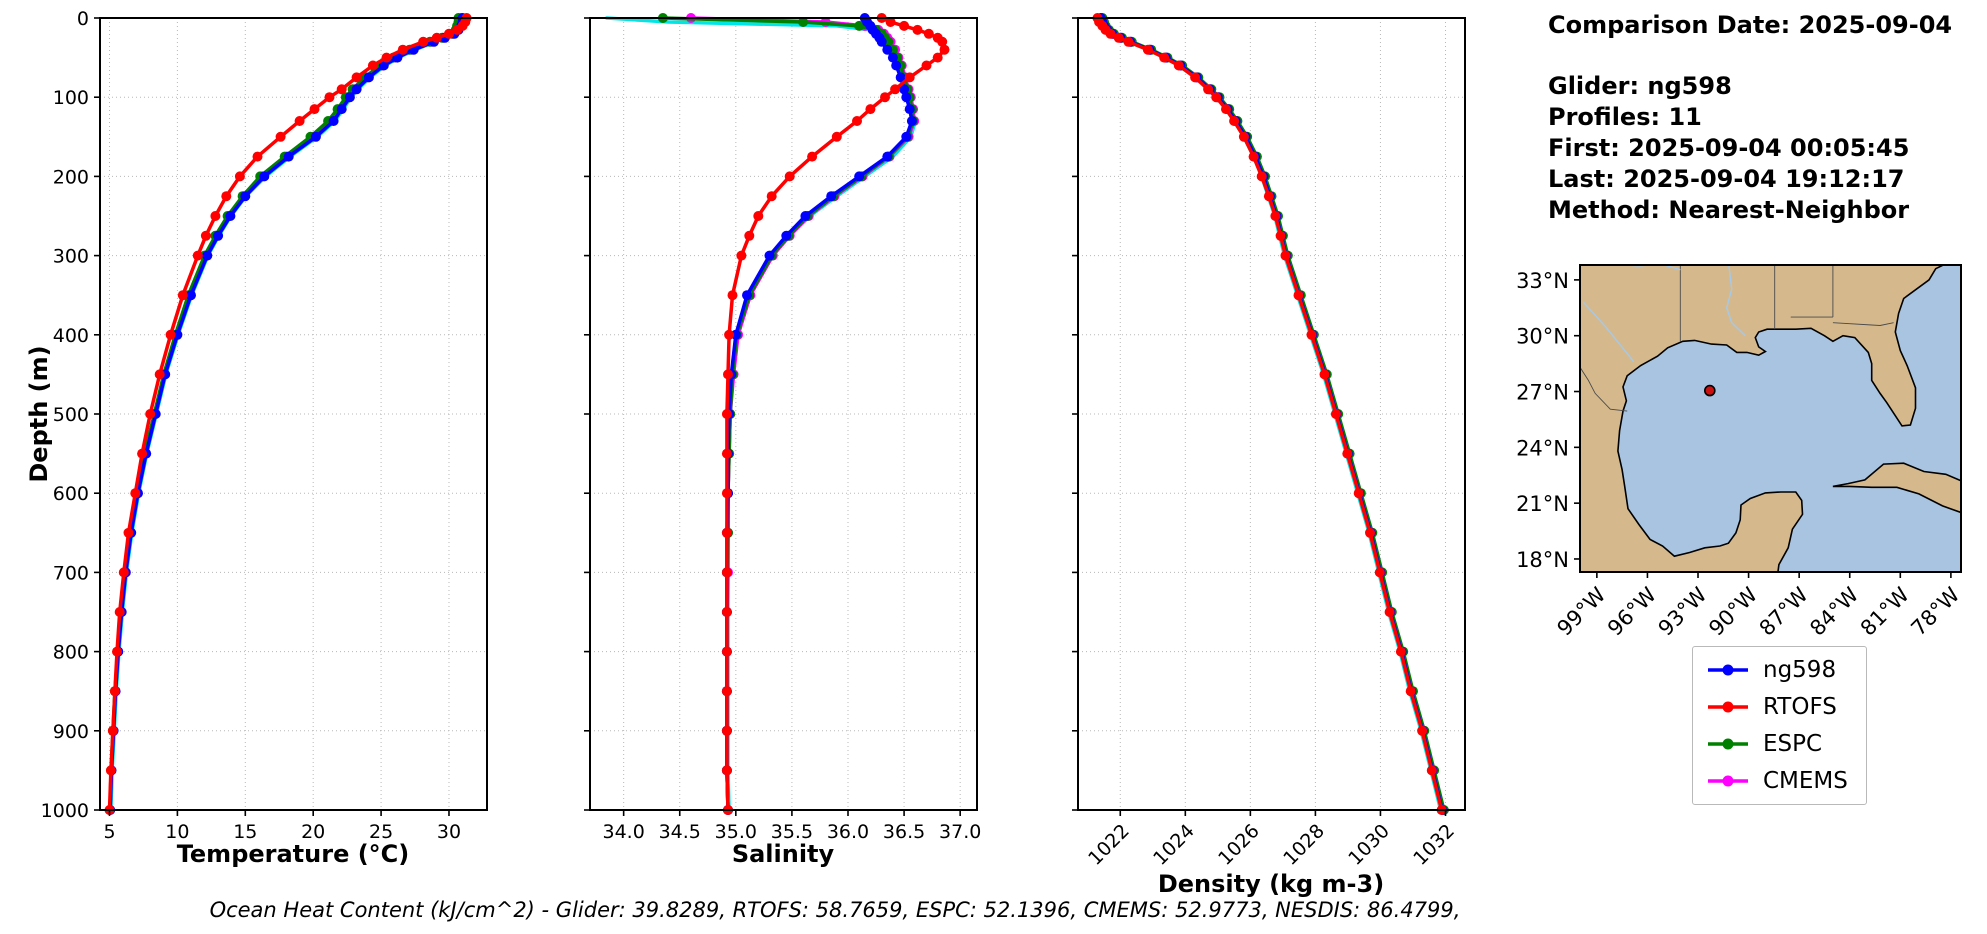 The height and width of the screenshot is (934, 1987). I want to click on svg-text: 100, so click(71, 98).